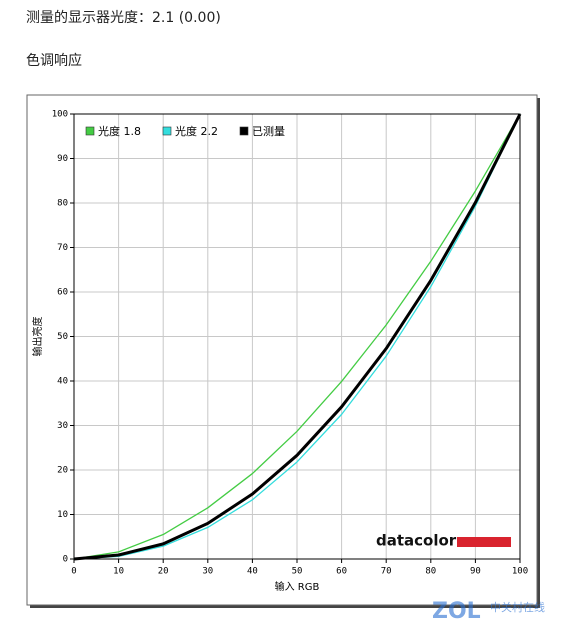 The height and width of the screenshot is (642, 563). I want to click on y-axis-label: 输出亮度, so click(37, 337).